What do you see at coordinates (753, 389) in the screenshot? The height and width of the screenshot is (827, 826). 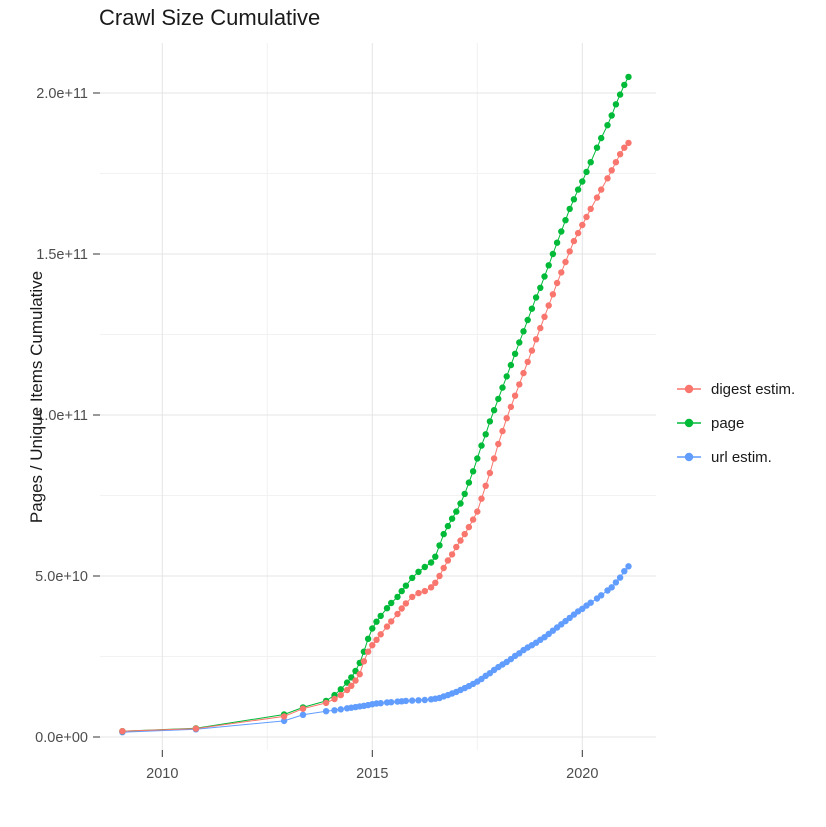 I see `legend-label: digest estim.` at bounding box center [753, 389].